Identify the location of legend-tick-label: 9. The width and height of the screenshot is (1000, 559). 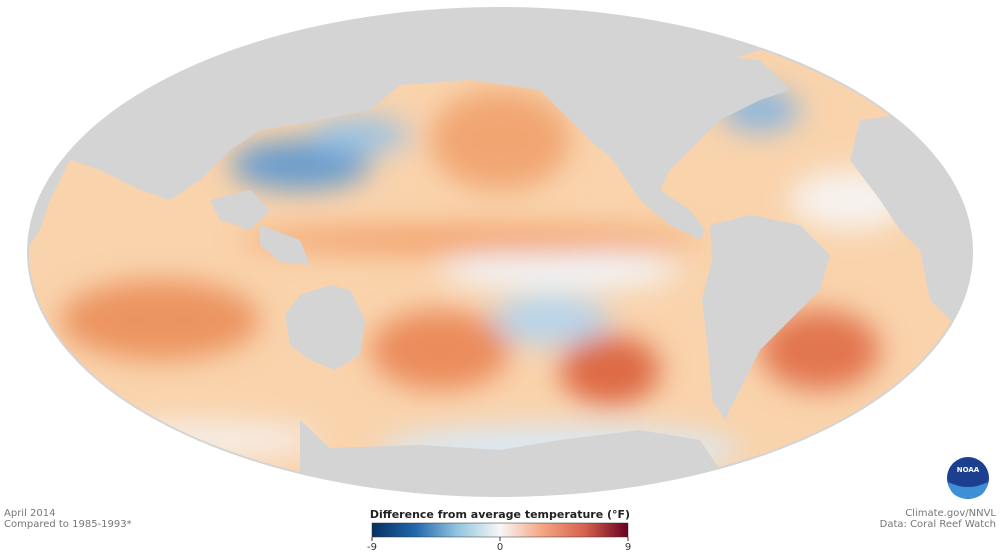
(628, 547).